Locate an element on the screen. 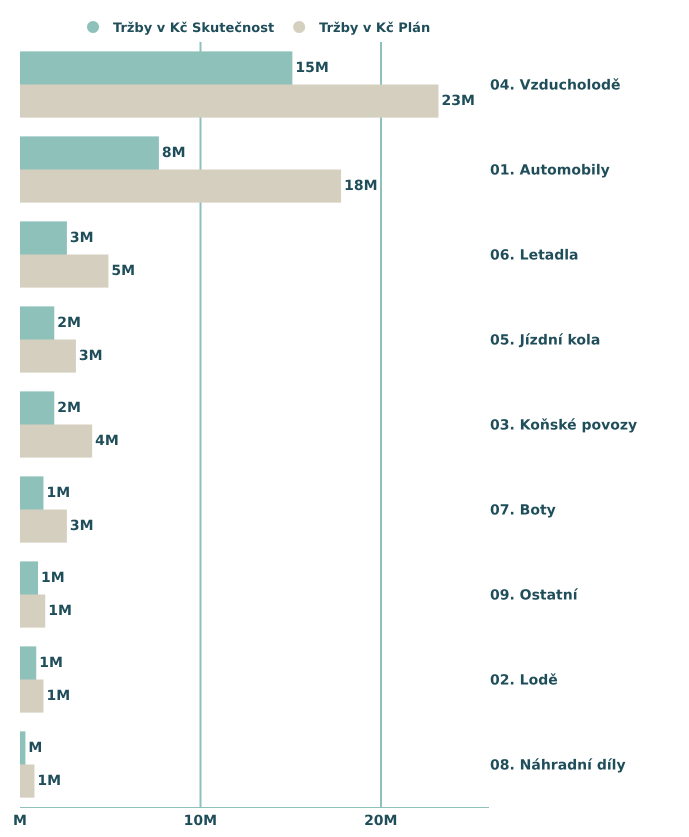  x-tick-label: 20M is located at coordinates (381, 820).